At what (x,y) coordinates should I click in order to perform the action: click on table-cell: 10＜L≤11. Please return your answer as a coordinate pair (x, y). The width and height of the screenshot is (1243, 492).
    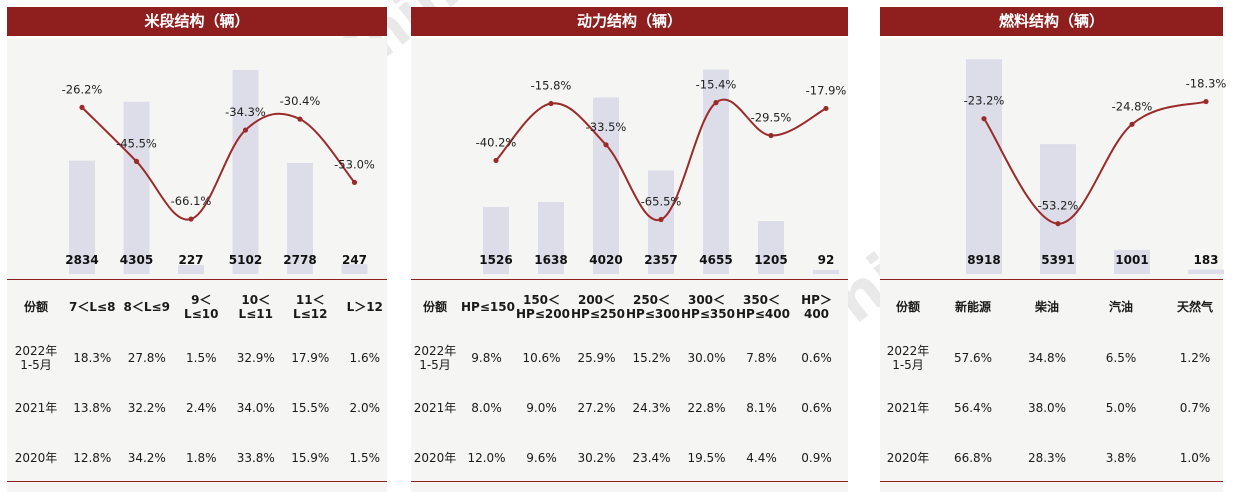
    Looking at the image, I should click on (255, 306).